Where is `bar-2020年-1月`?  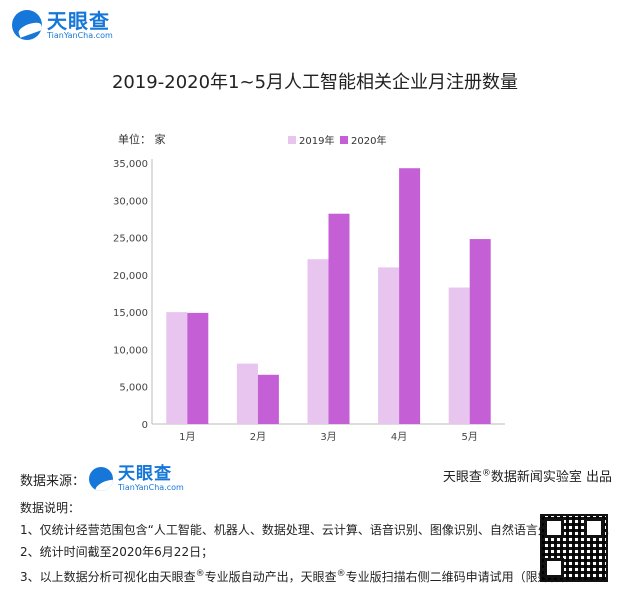
bar-2020年-1月 is located at coordinates (198, 368).